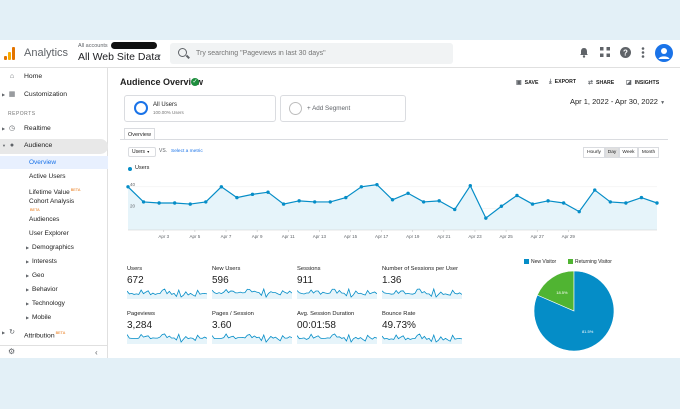 This screenshot has height=409, width=680. I want to click on sidebar-sub-behavior: ▶ Behavior, so click(54, 289).